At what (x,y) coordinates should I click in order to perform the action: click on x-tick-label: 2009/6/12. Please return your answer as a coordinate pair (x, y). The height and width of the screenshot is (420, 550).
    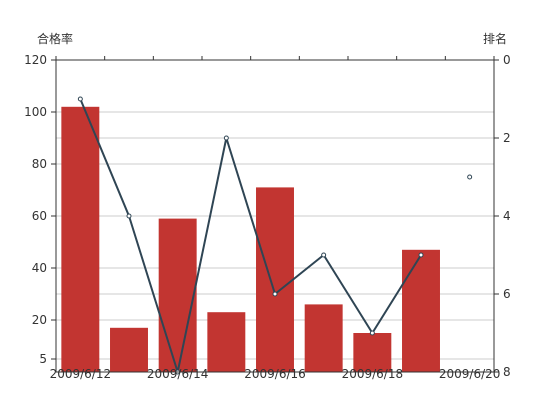
    Looking at the image, I should click on (81, 374).